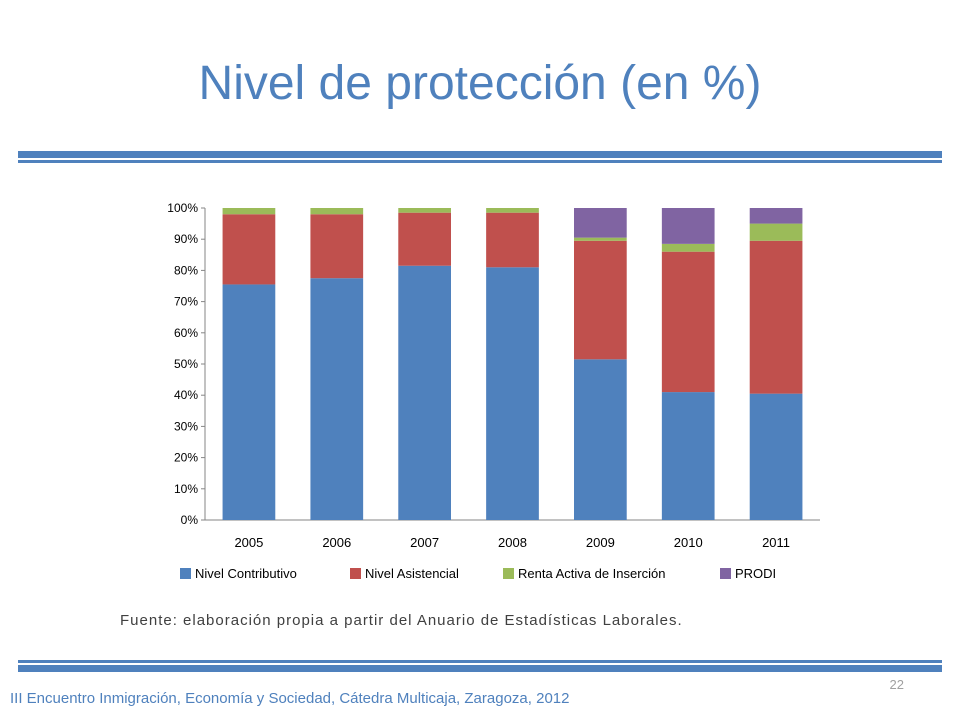  Describe the element at coordinates (600, 542) in the screenshot. I see `x-tick-label: 2009` at that location.